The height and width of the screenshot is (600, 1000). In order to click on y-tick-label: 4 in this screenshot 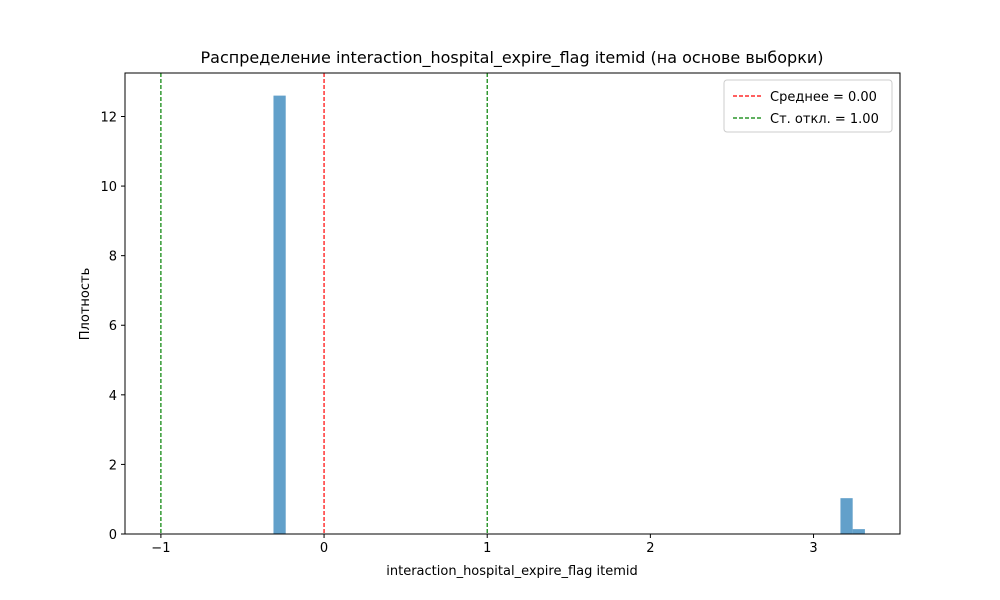, I will do `click(113, 396)`.